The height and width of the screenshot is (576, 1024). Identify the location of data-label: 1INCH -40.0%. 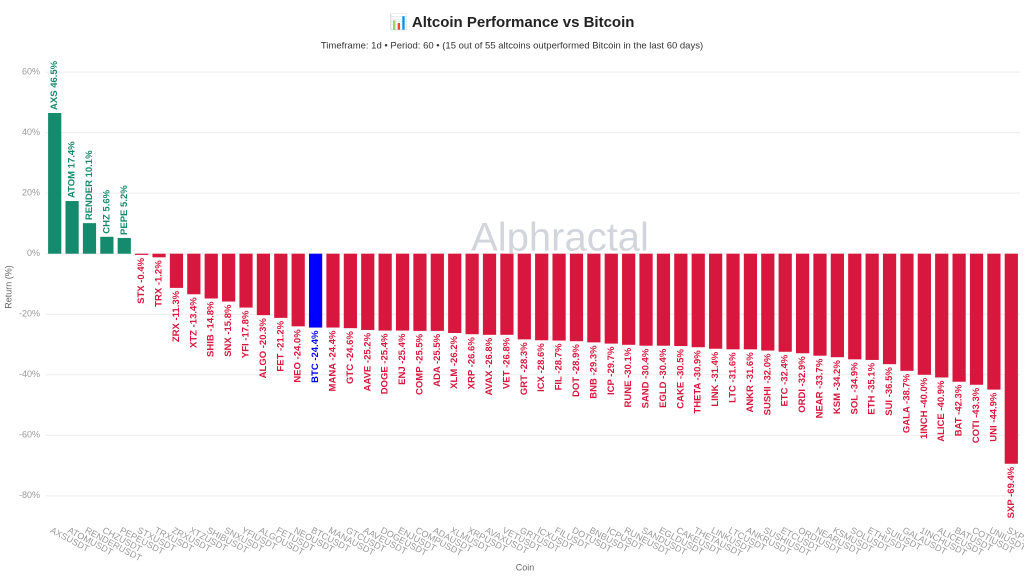
(924, 408).